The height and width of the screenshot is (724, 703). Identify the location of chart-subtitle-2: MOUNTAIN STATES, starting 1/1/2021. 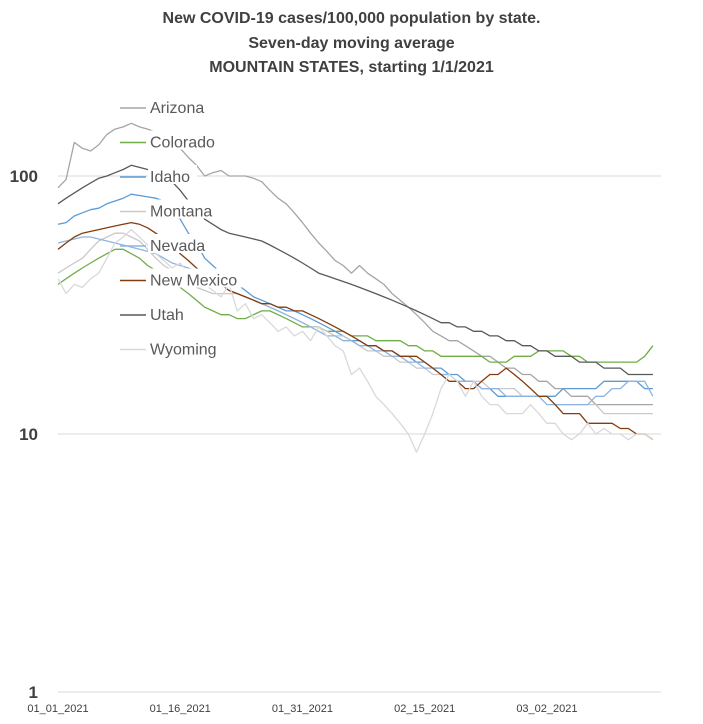
(351, 67).